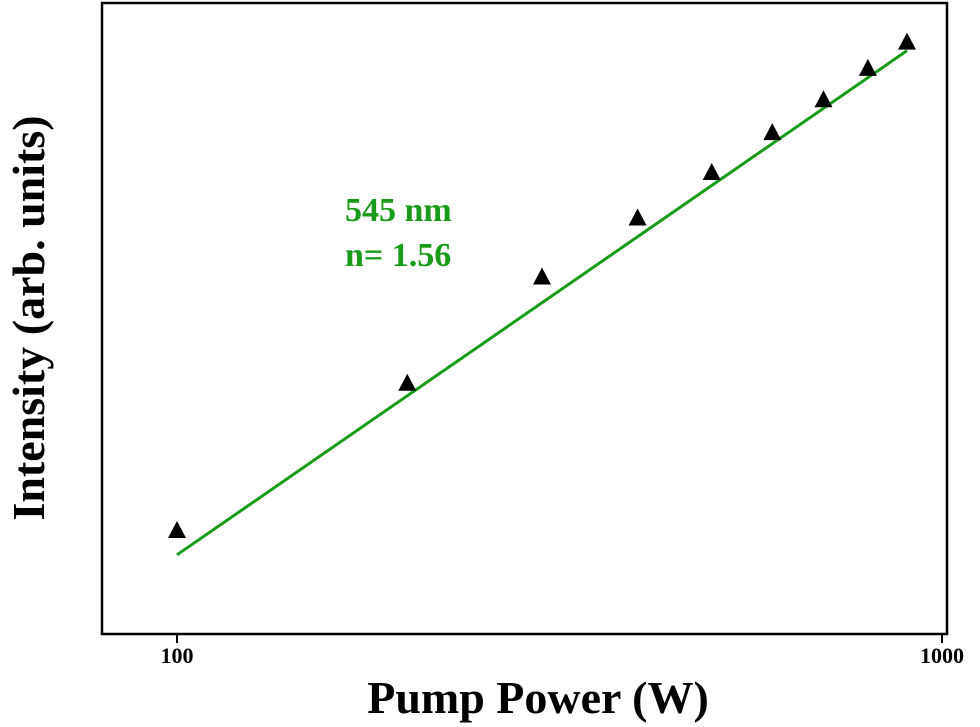 Image resolution: width=980 pixels, height=727 pixels. I want to click on x-ticks: 100 1000, so click(562, 651).